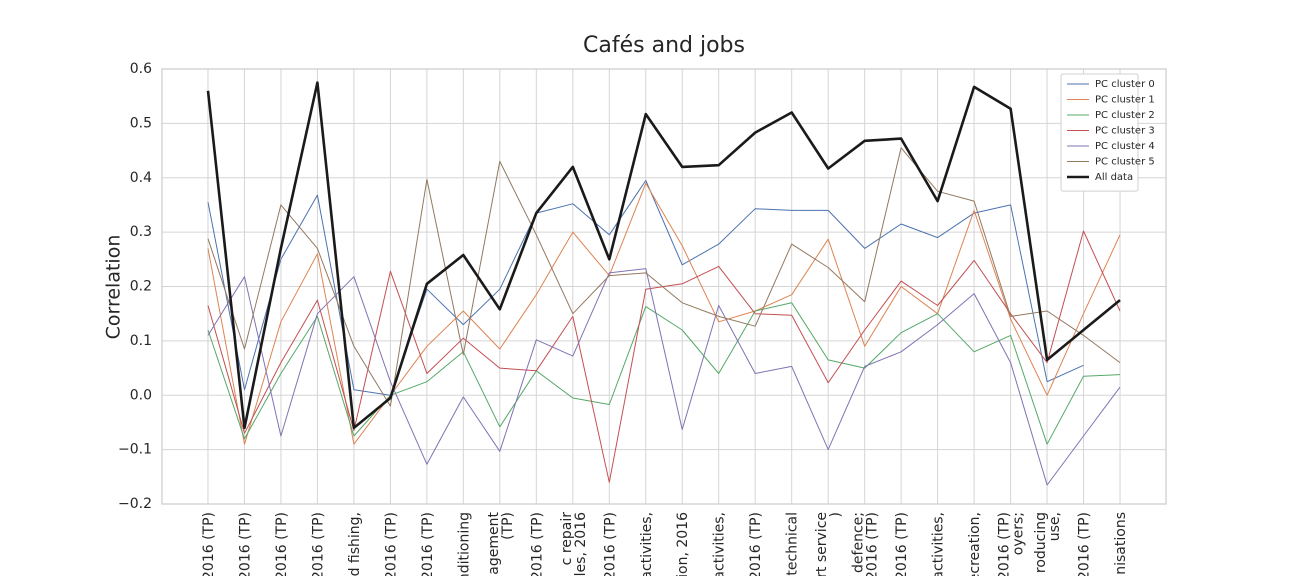 Image resolution: width=1296 pixels, height=576 pixels. What do you see at coordinates (866, 544) in the screenshot?
I see `x-tick-label: defence;2016 (TP)` at bounding box center [866, 544].